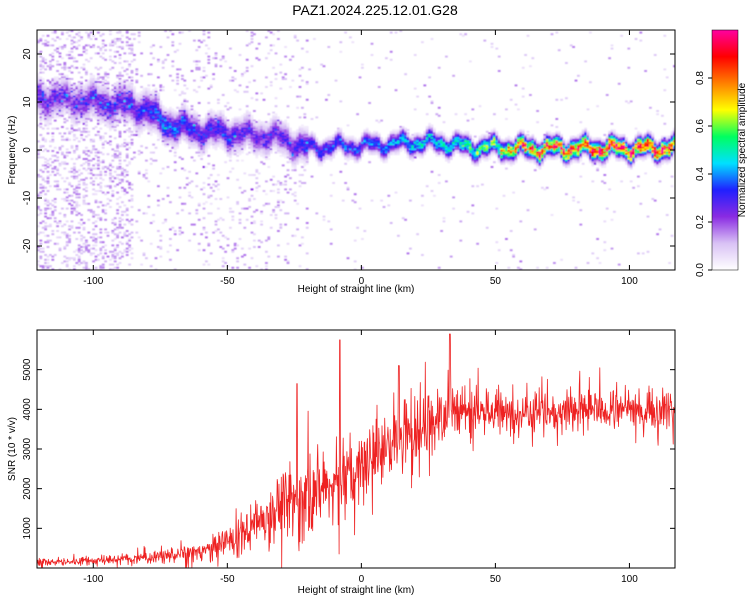  What do you see at coordinates (12, 150) in the screenshot?
I see `spectrogram-y-axis-label: Frequency (Hz)` at bounding box center [12, 150].